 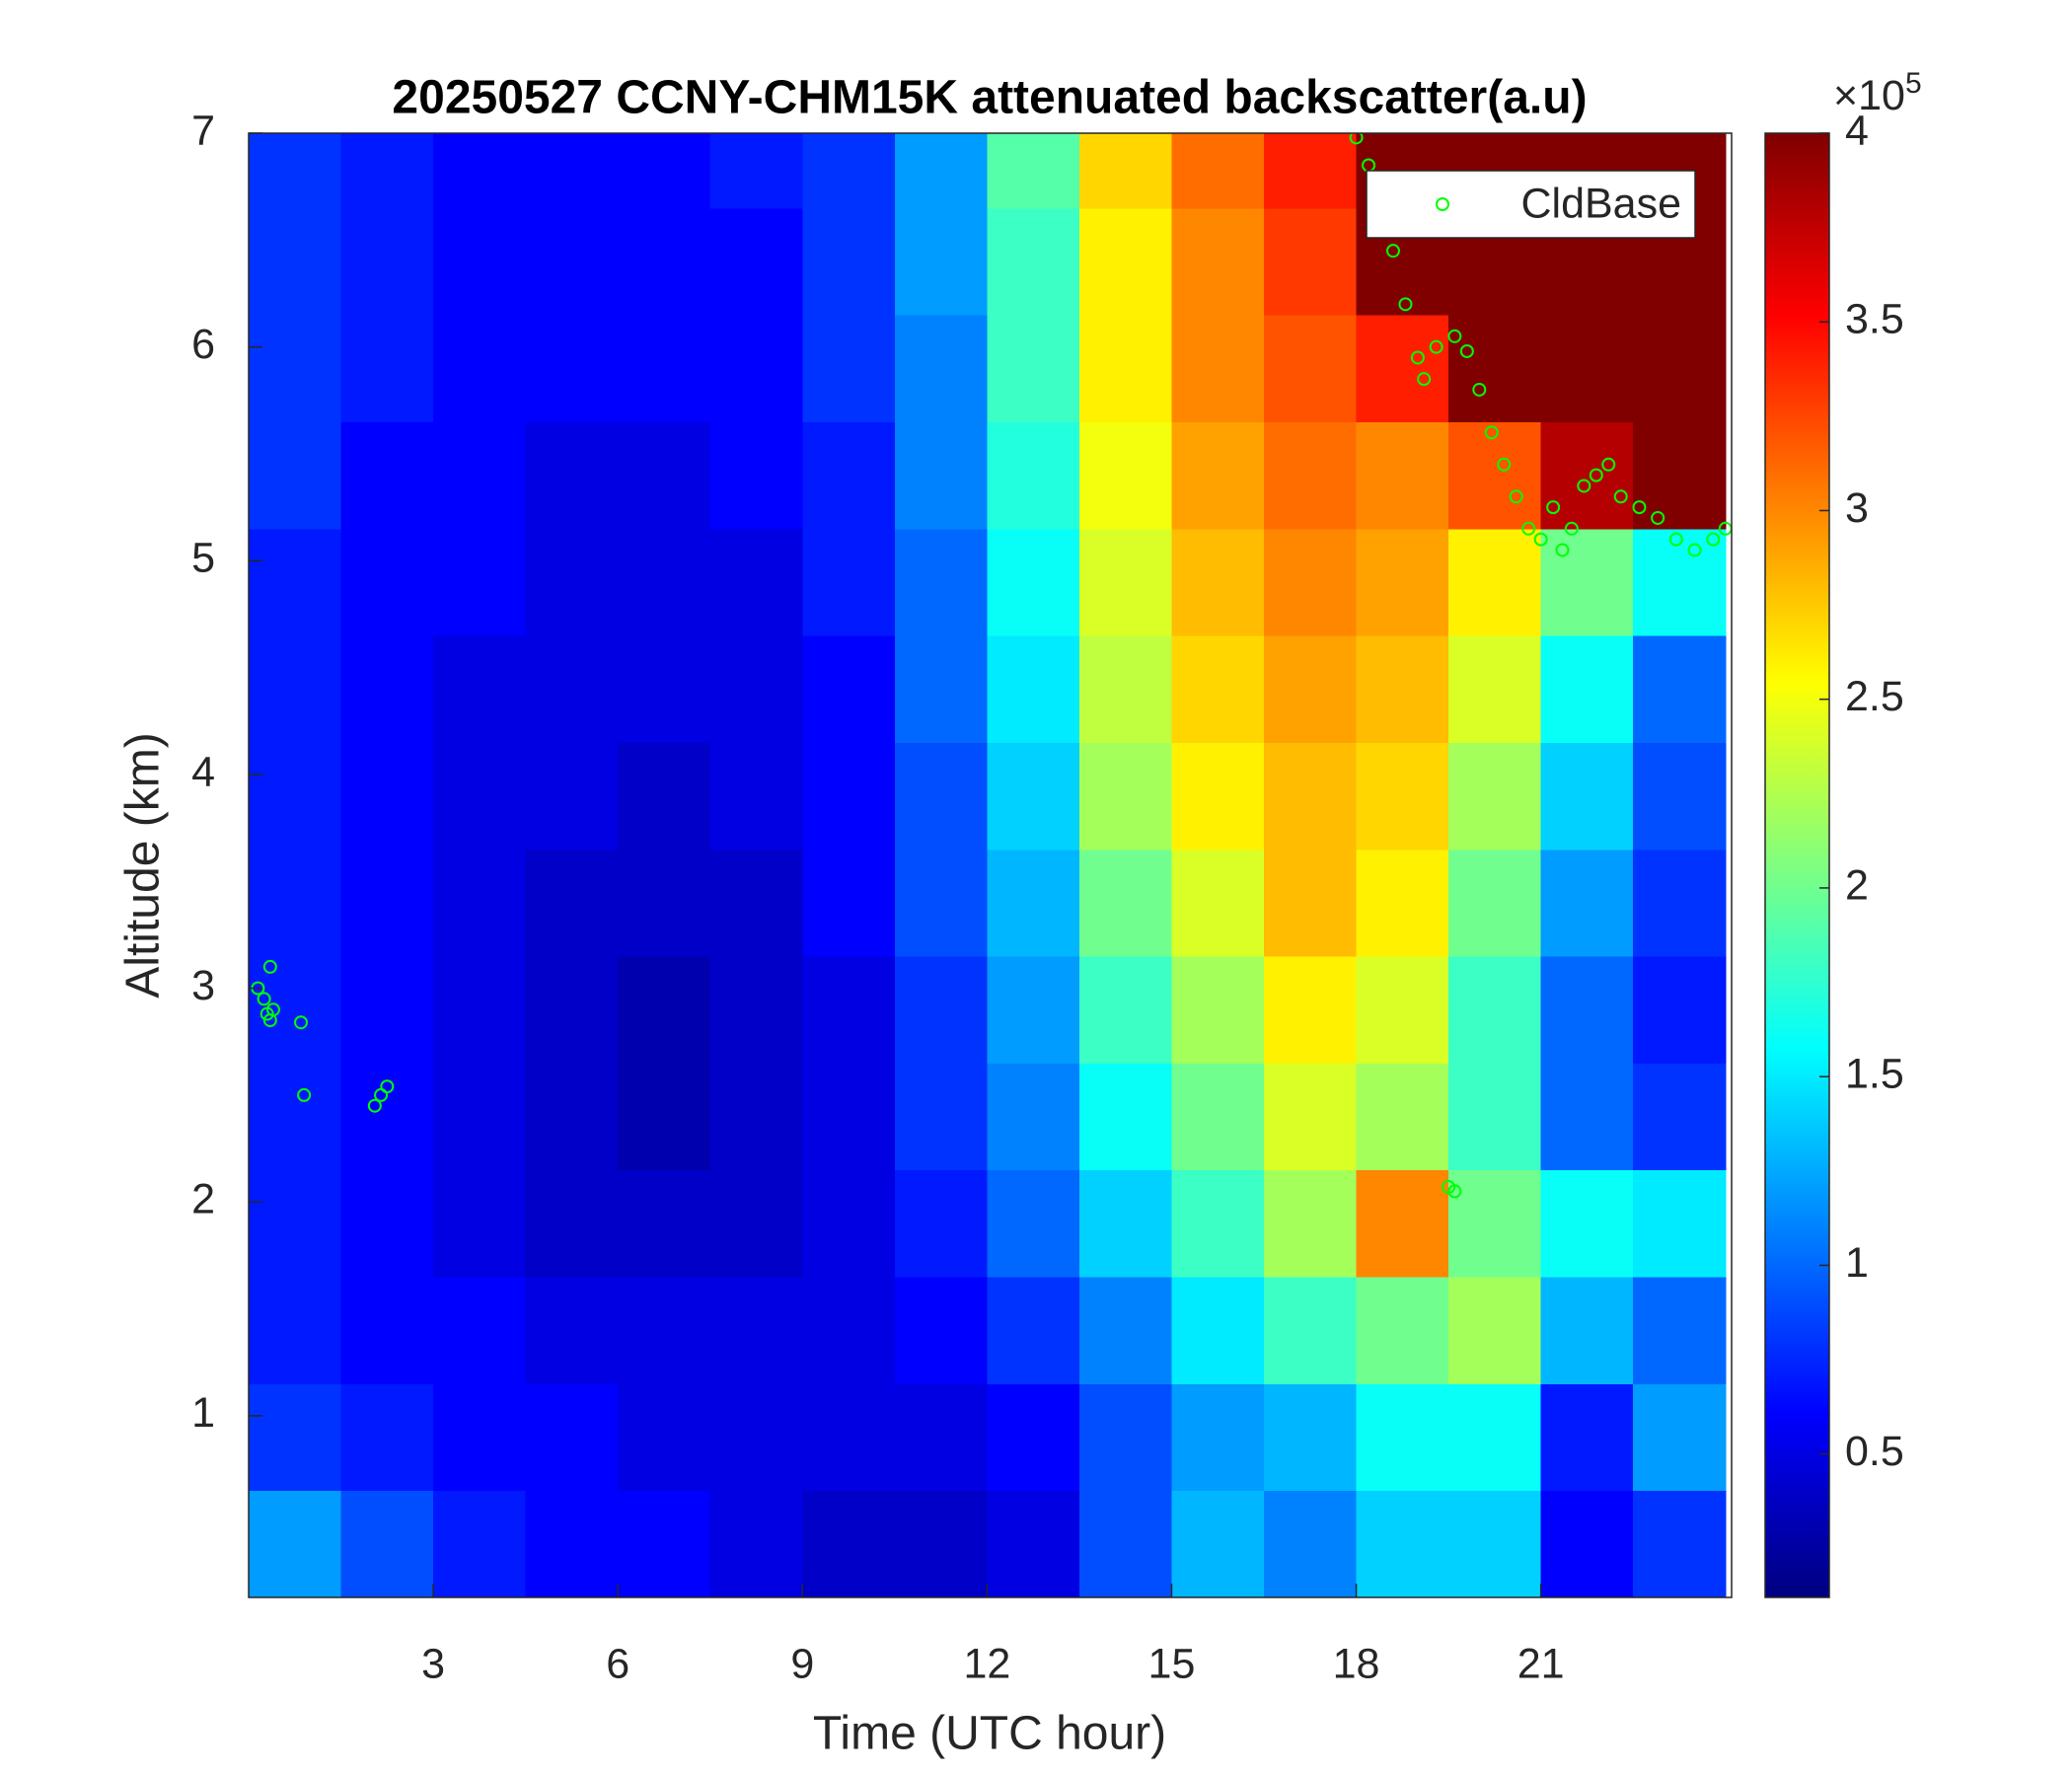 I want to click on colorbar-multiplier: ×10⁵, so click(x=1877, y=93).